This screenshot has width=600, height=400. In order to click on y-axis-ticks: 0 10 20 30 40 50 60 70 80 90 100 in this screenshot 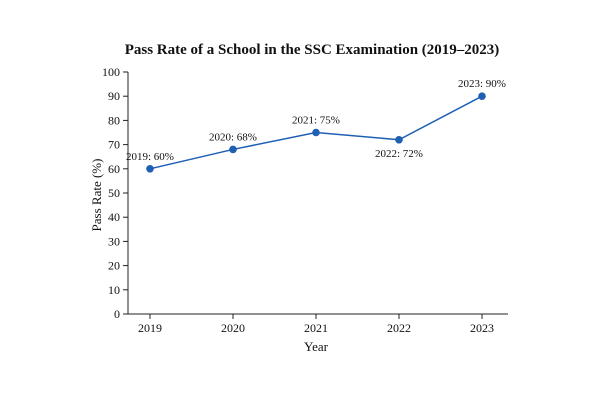, I will do `click(115, 193)`.